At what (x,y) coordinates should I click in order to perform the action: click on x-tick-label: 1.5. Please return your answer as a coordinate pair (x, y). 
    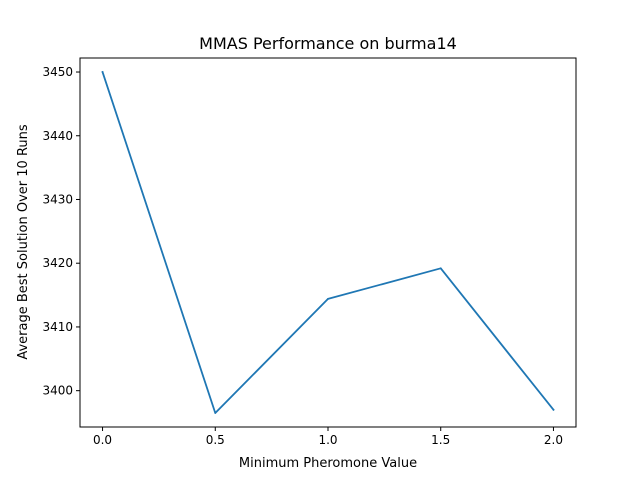
    Looking at the image, I should click on (440, 440).